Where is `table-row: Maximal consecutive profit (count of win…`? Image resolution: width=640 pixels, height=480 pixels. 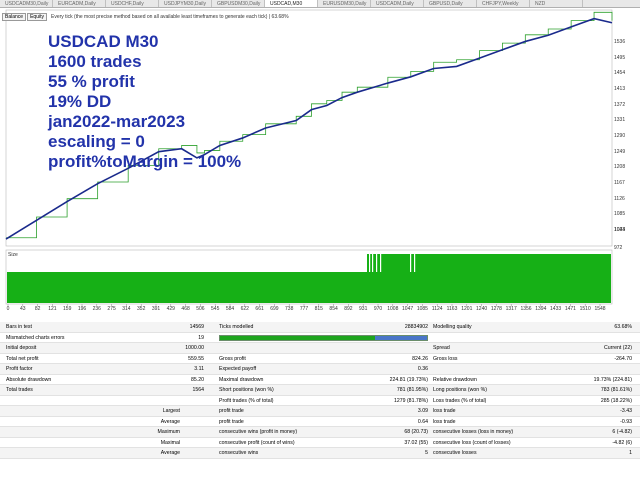 table-row: Maximal consecutive profit (count of win… is located at coordinates (320, 443).